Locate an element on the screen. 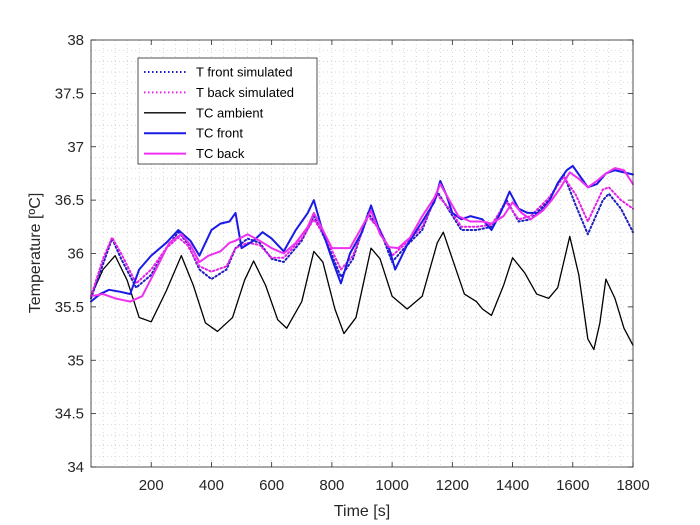 The image size is (700, 525). legend-label: T back simulated is located at coordinates (245, 92).